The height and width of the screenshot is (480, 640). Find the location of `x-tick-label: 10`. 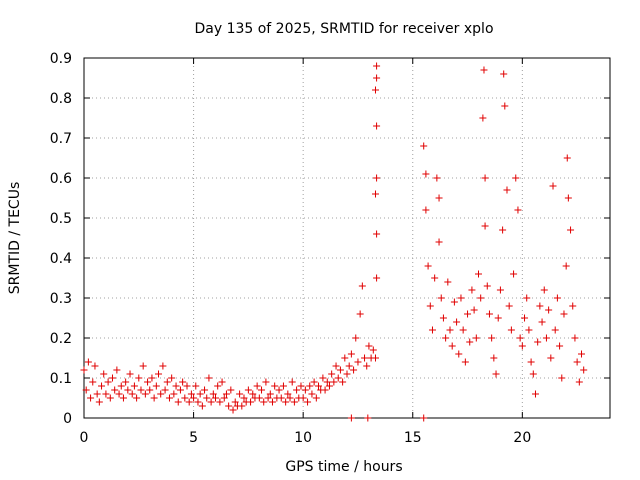

x-tick-label: 10 is located at coordinates (303, 438).